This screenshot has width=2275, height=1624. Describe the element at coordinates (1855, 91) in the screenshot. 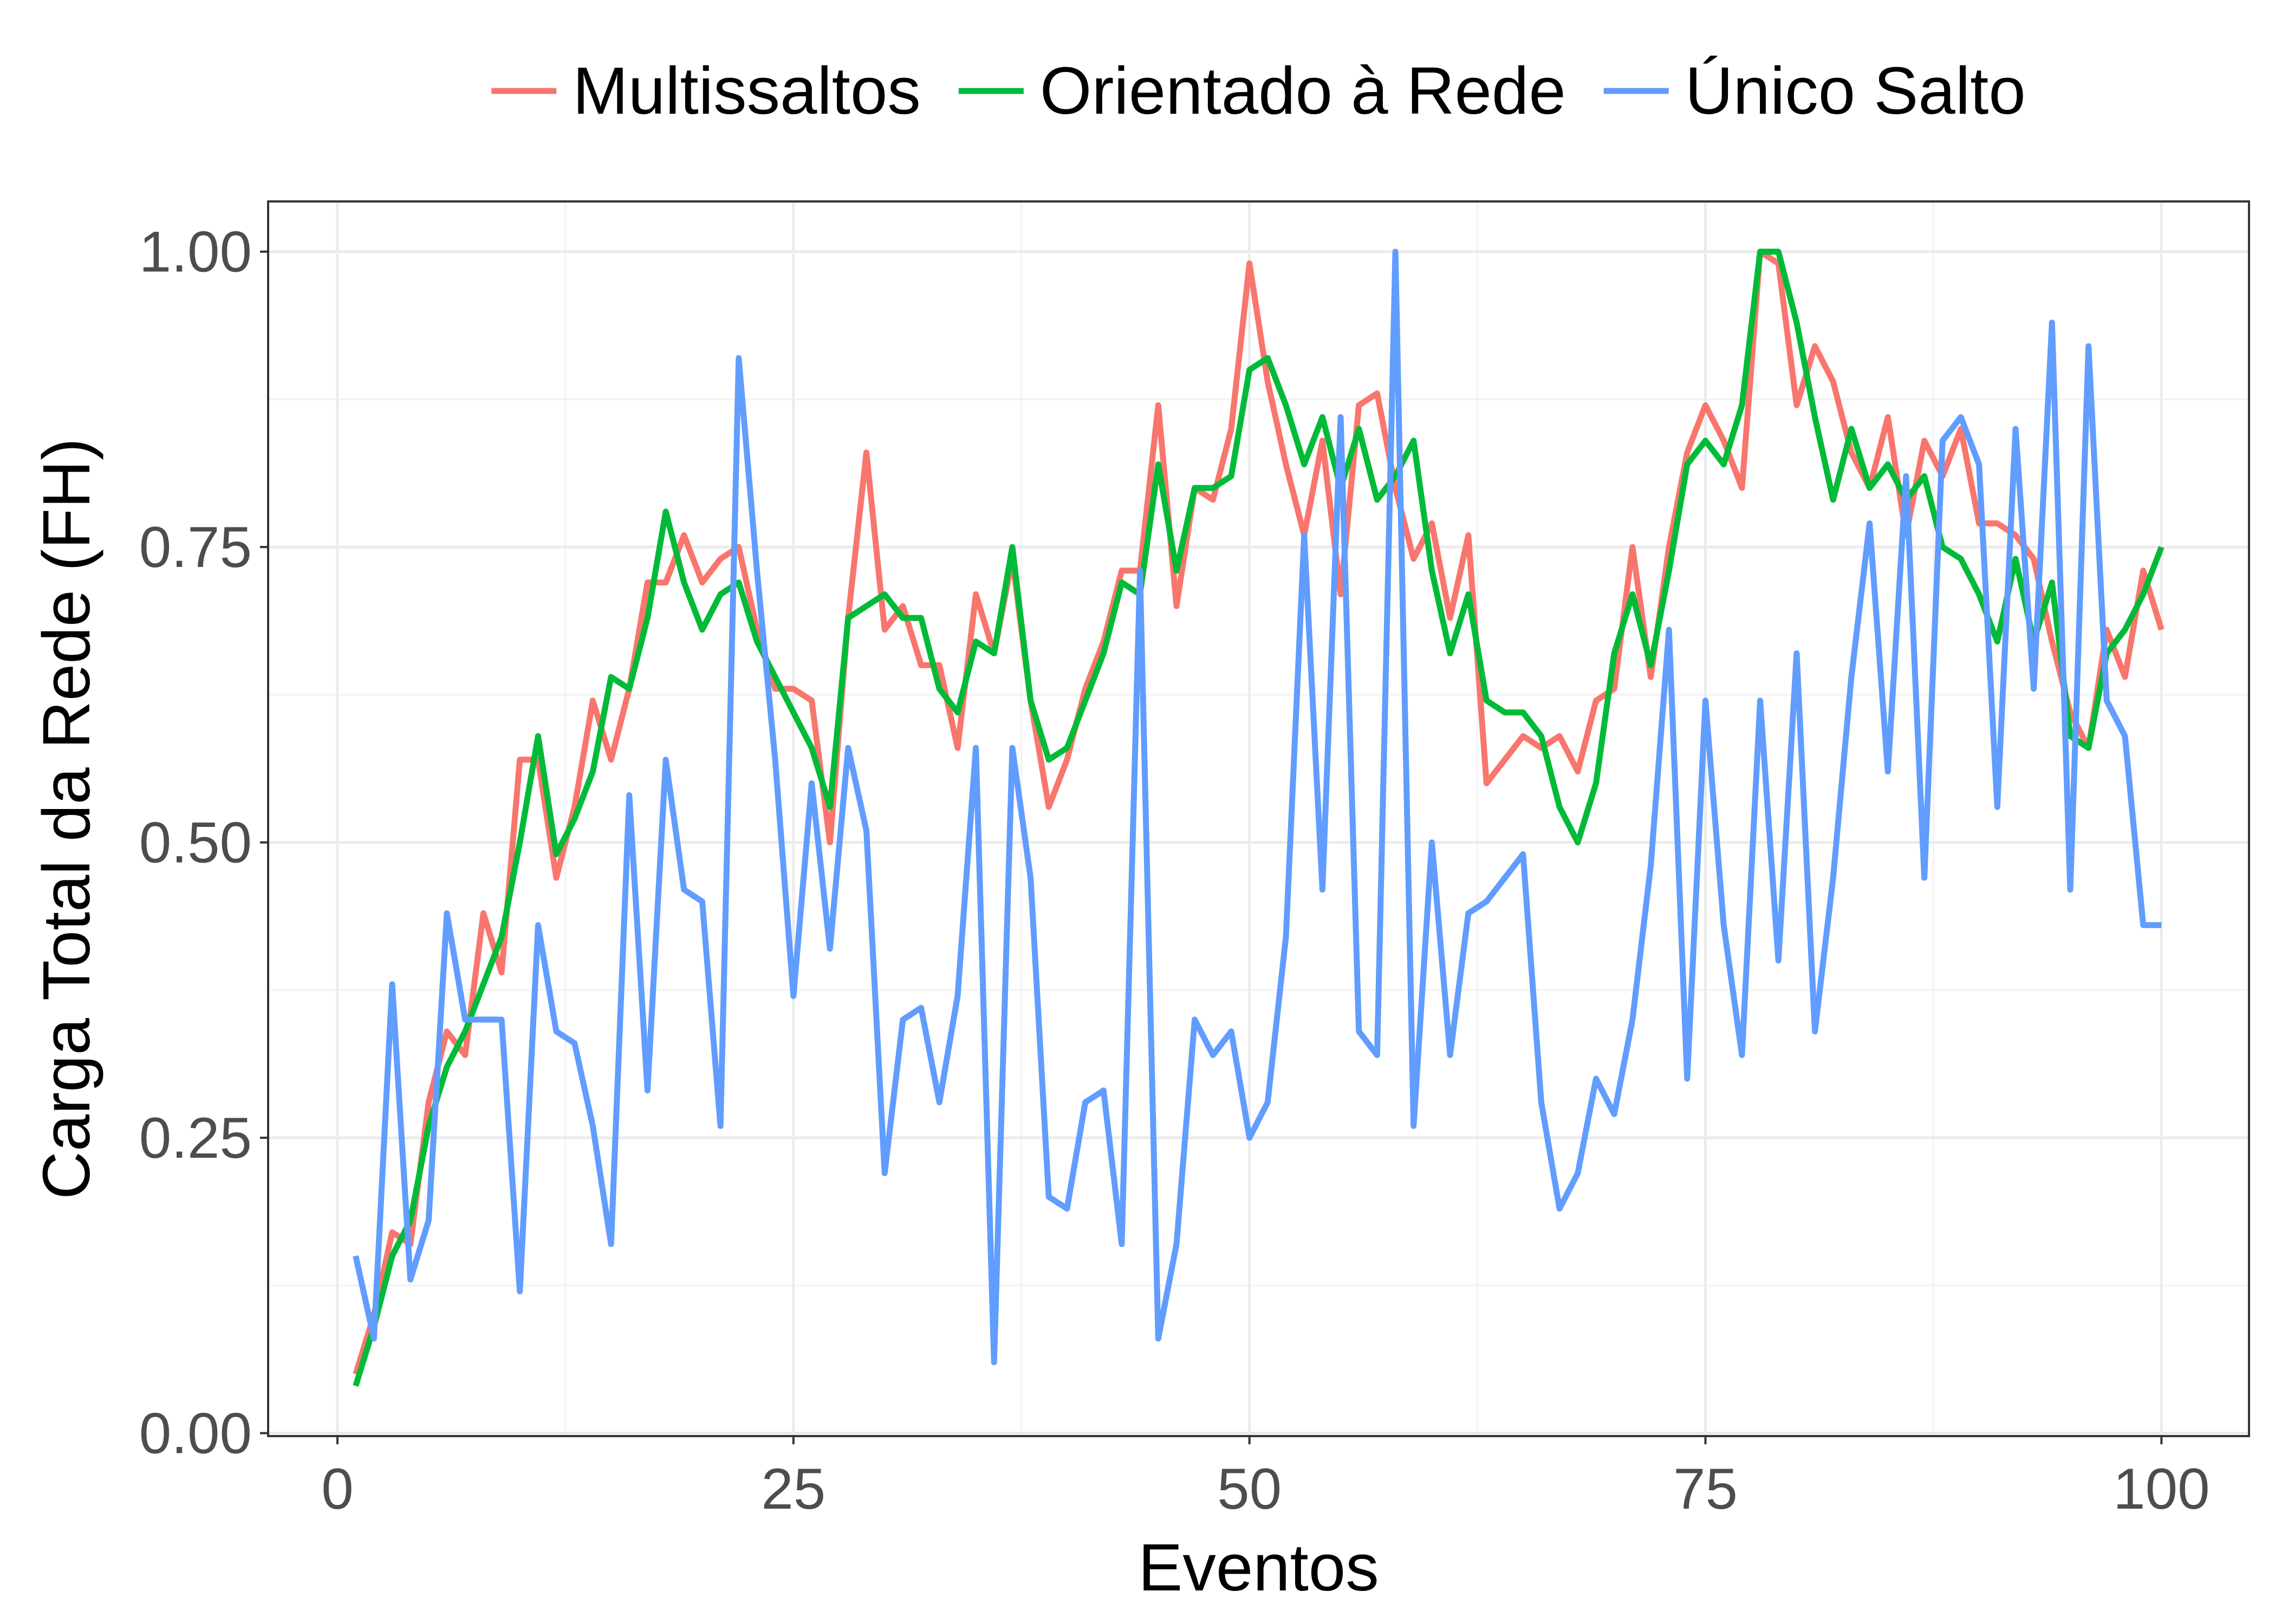

I see `legend-label: Único Salto` at that location.